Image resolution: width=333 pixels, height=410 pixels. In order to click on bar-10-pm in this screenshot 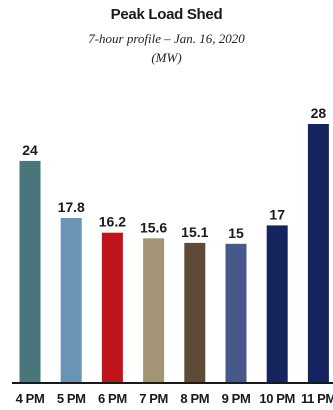, I will do `click(277, 303)`.